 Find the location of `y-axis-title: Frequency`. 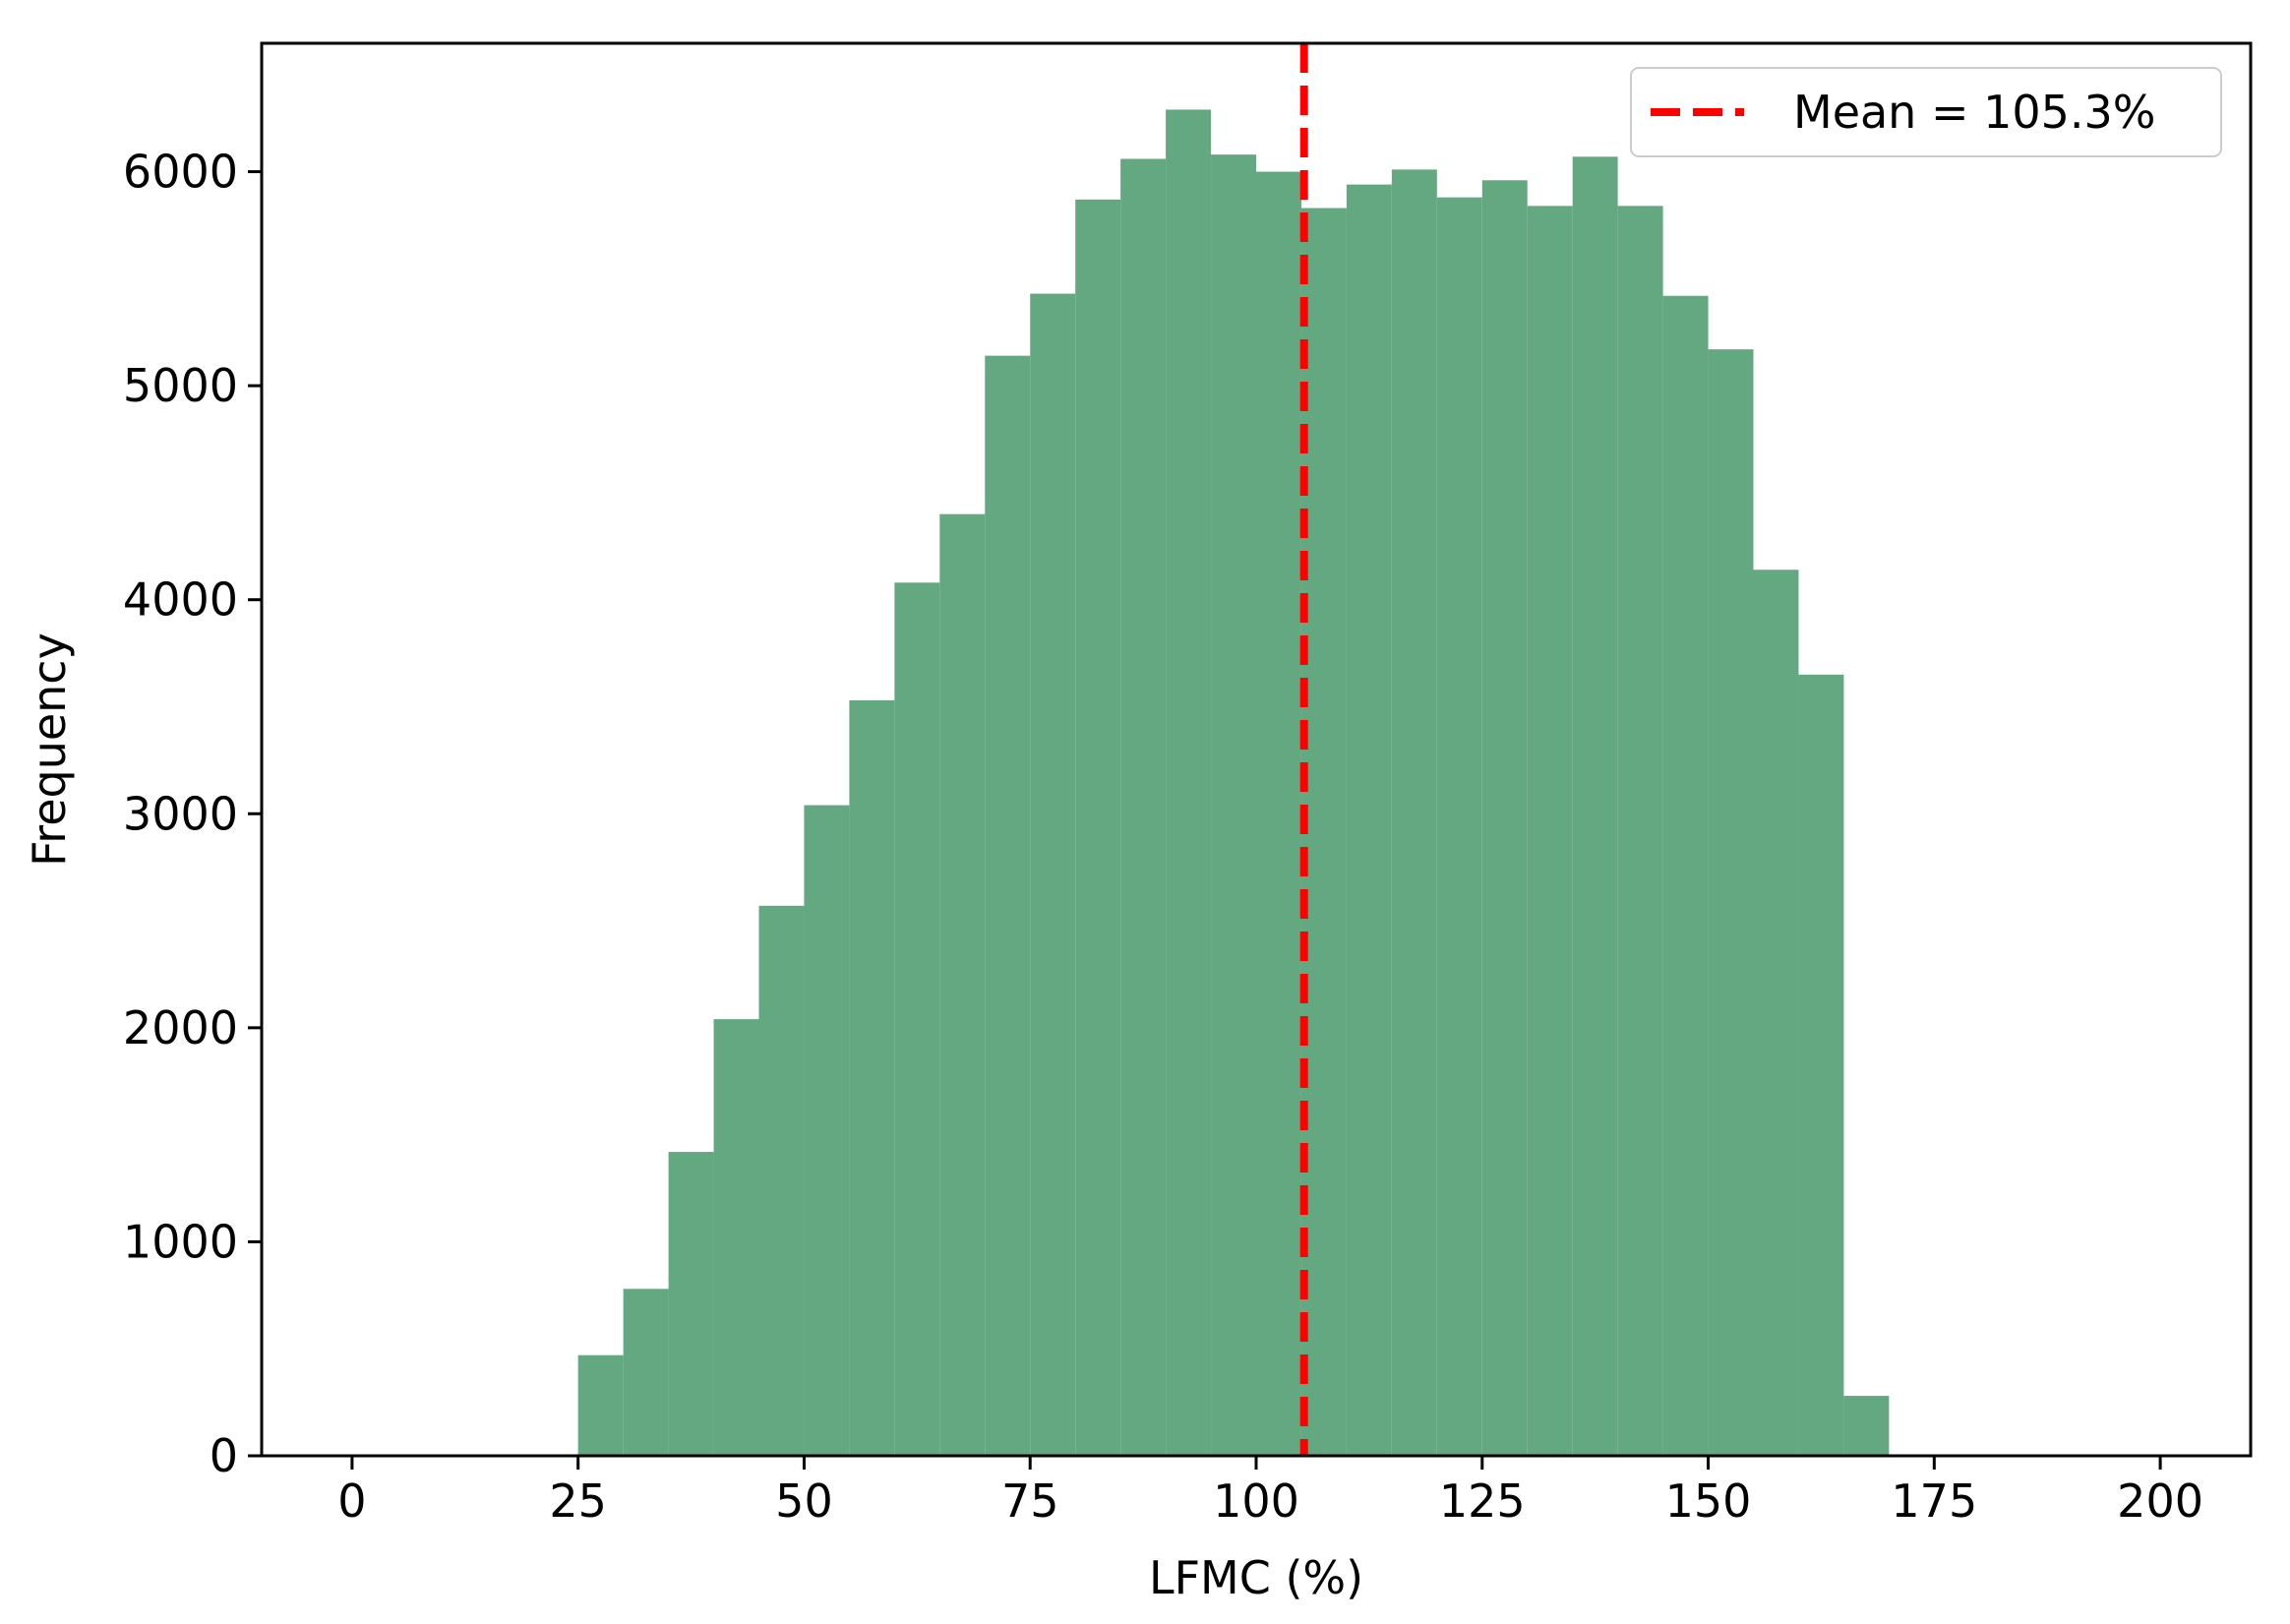

y-axis-title: Frequency is located at coordinates (49, 749).